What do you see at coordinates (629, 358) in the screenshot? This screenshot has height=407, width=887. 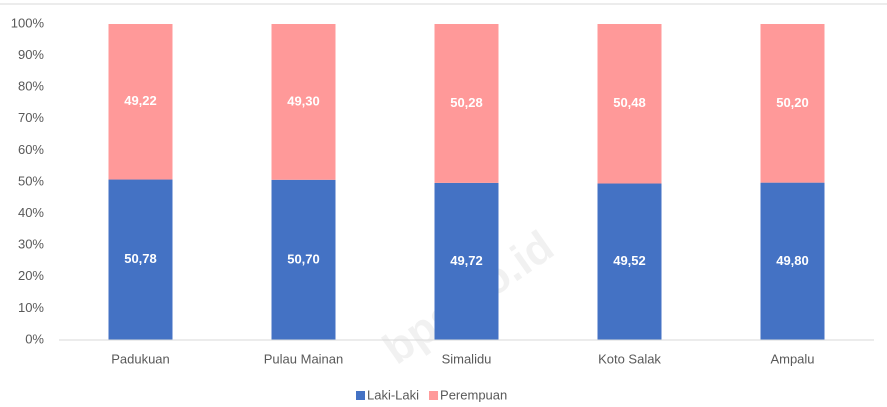 I see `x-tick-label: Koto Salak` at bounding box center [629, 358].